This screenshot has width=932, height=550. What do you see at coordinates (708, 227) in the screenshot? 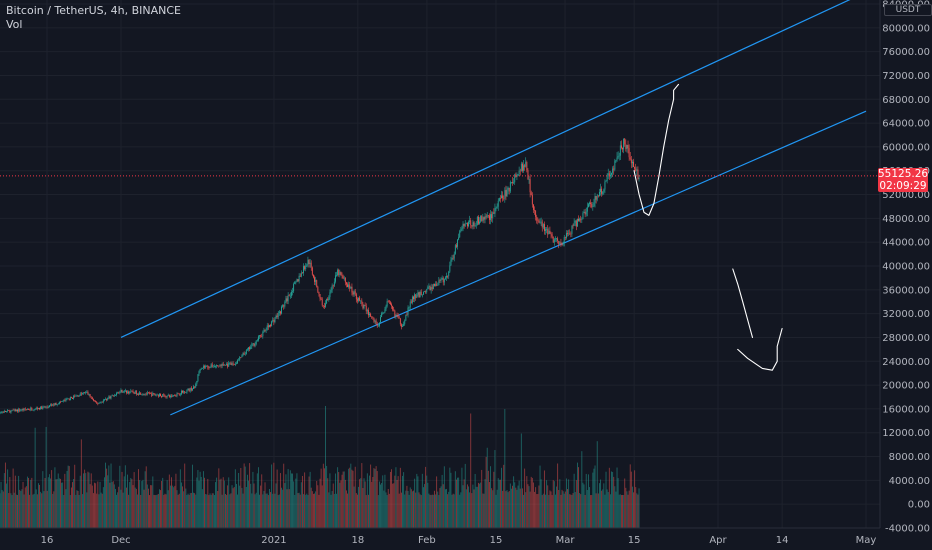
I see `freehand-drawings` at bounding box center [708, 227].